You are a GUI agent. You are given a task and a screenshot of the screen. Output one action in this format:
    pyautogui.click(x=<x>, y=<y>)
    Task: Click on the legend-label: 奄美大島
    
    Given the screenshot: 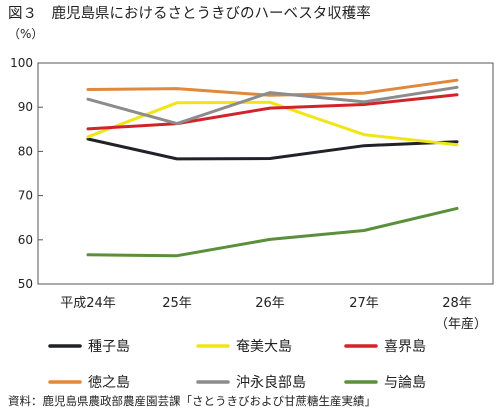 What is the action you would take?
    pyautogui.click(x=264, y=347)
    